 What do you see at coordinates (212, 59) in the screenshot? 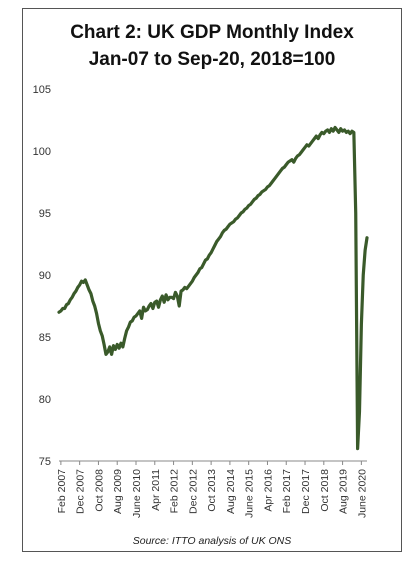
I see `chart-subtitle: Jan-07 to Sep-20, 2018=100` at bounding box center [212, 59].